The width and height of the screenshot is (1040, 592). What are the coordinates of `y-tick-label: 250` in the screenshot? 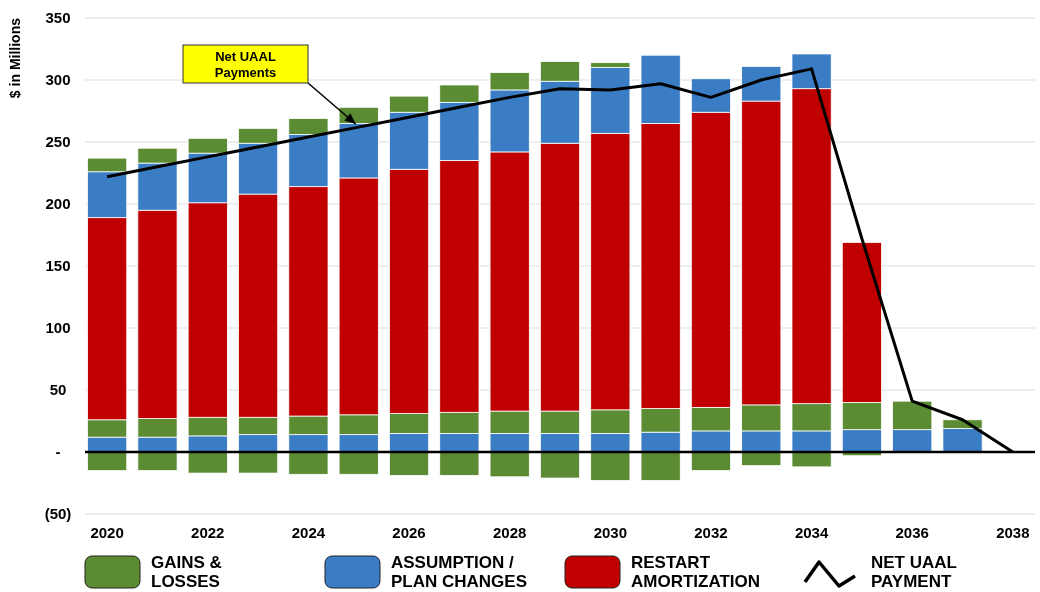 It's located at (58, 142).